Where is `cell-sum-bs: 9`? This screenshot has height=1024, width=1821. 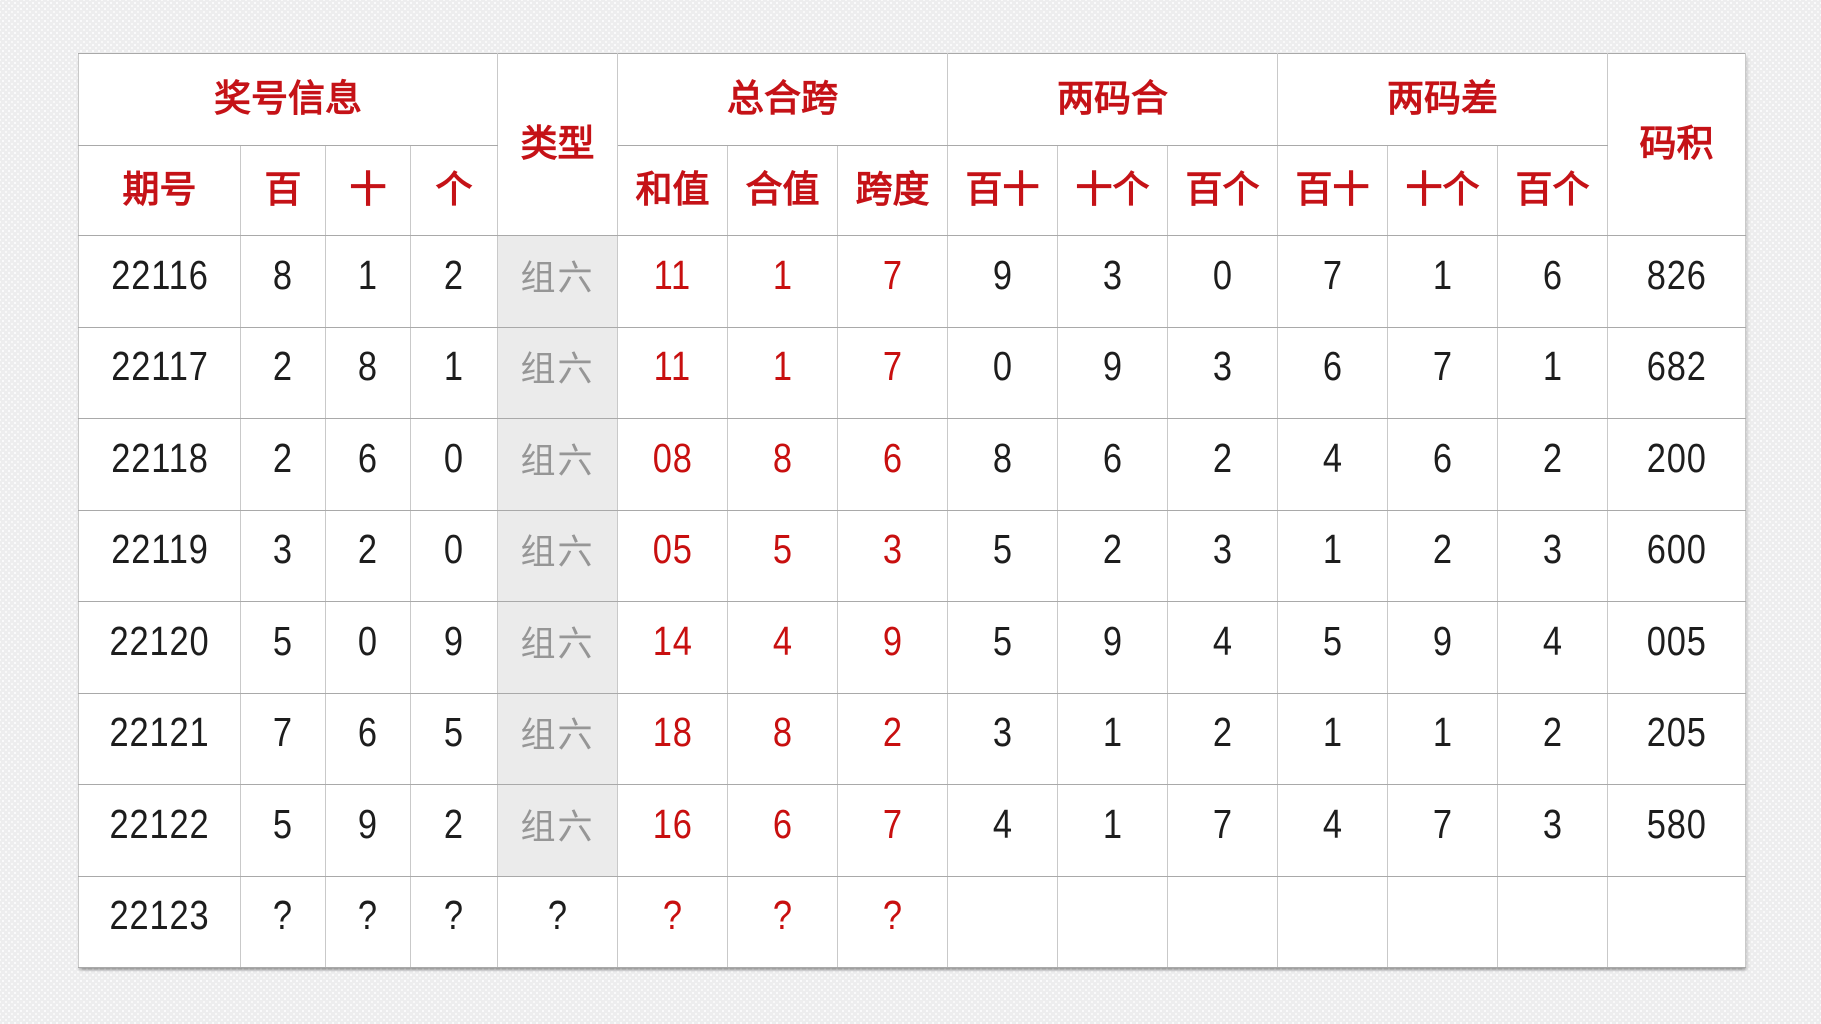
cell-sum-bs: 9 is located at coordinates (1003, 281).